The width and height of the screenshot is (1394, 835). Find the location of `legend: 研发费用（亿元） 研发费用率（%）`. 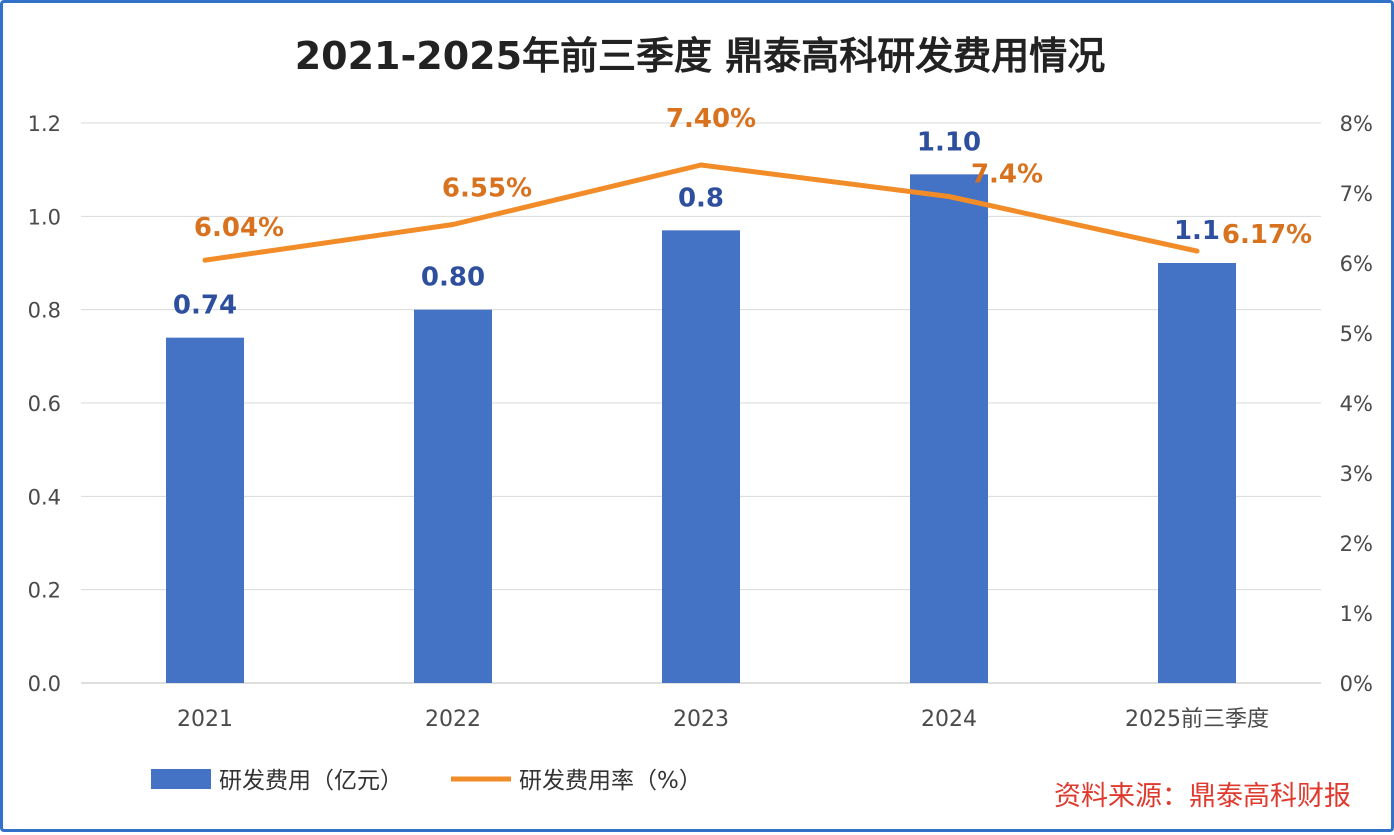

legend: 研发费用（亿元） 研发费用率（%） is located at coordinates (426, 781).